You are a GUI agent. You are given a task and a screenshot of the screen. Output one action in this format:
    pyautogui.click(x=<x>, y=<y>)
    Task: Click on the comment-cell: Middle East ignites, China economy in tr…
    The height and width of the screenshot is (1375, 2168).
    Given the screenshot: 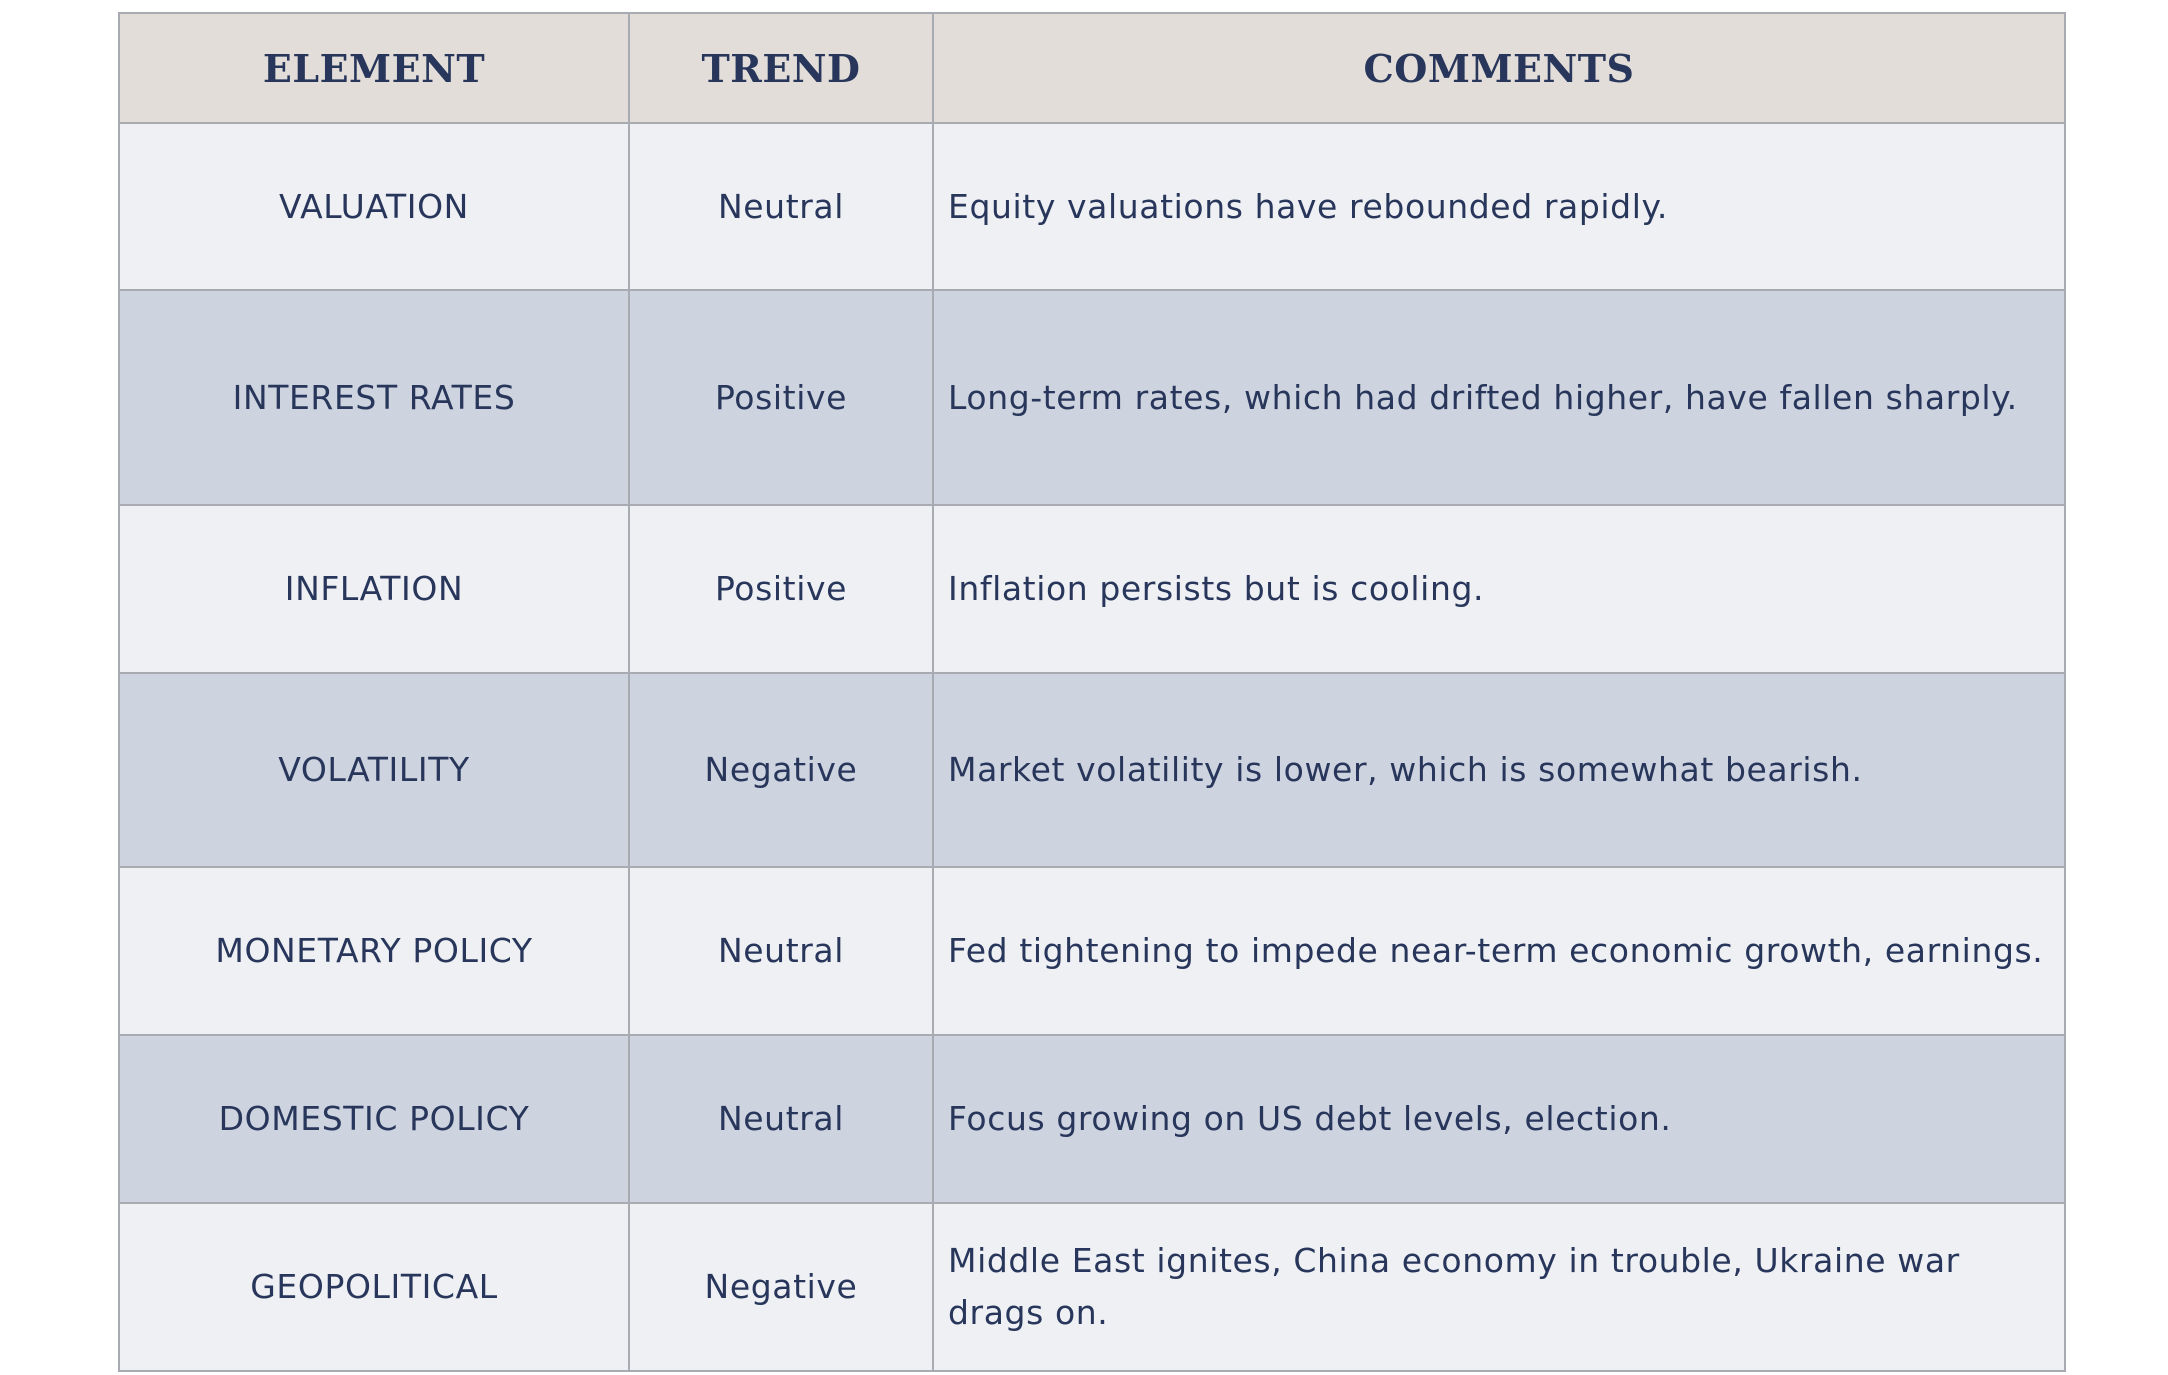 What is the action you would take?
    pyautogui.click(x=1499, y=1287)
    